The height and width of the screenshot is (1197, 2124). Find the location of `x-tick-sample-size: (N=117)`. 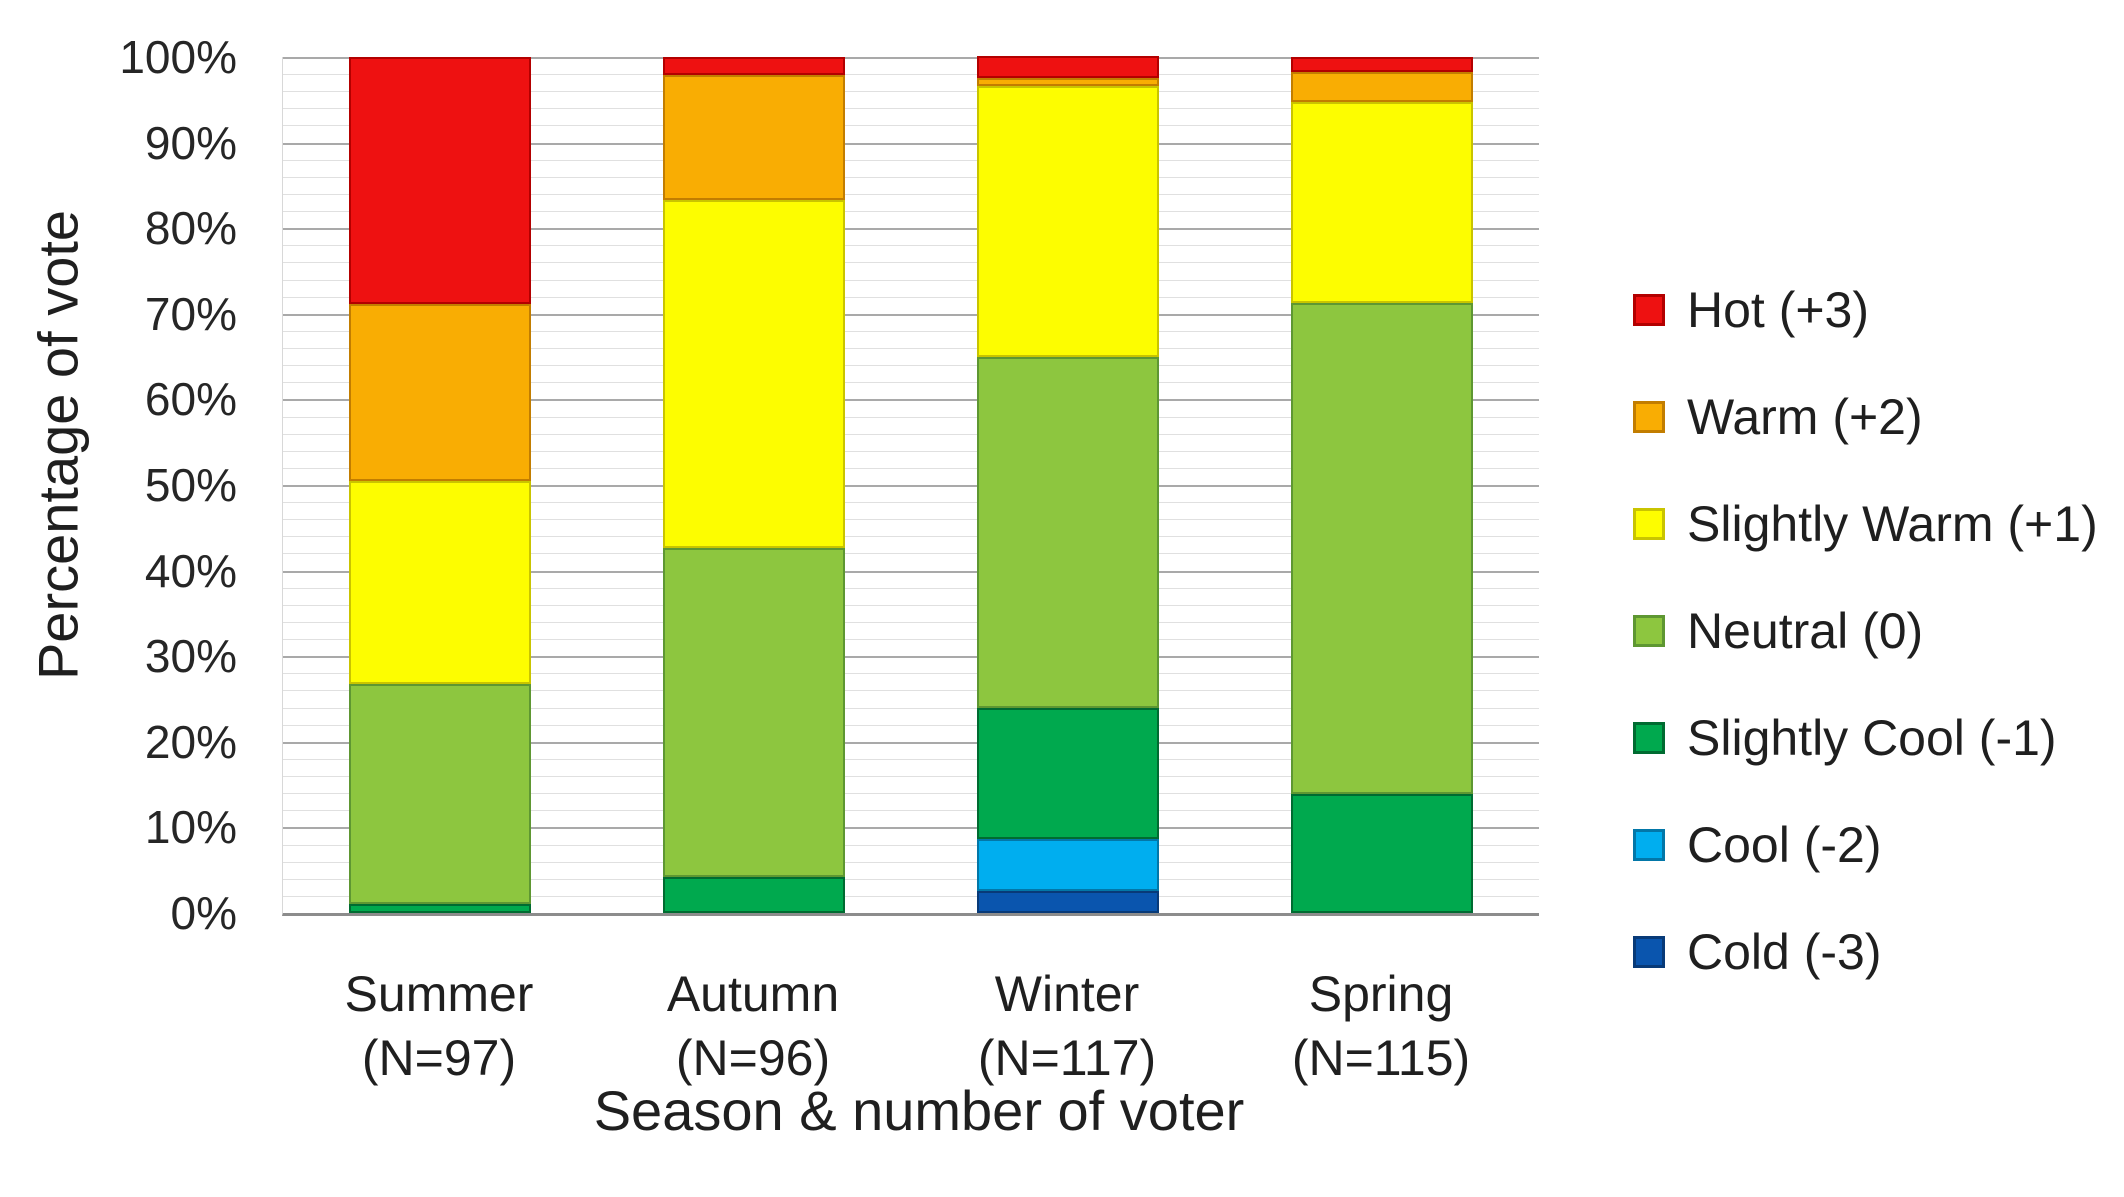

x-tick-sample-size: (N=117) is located at coordinates (1067, 1058).